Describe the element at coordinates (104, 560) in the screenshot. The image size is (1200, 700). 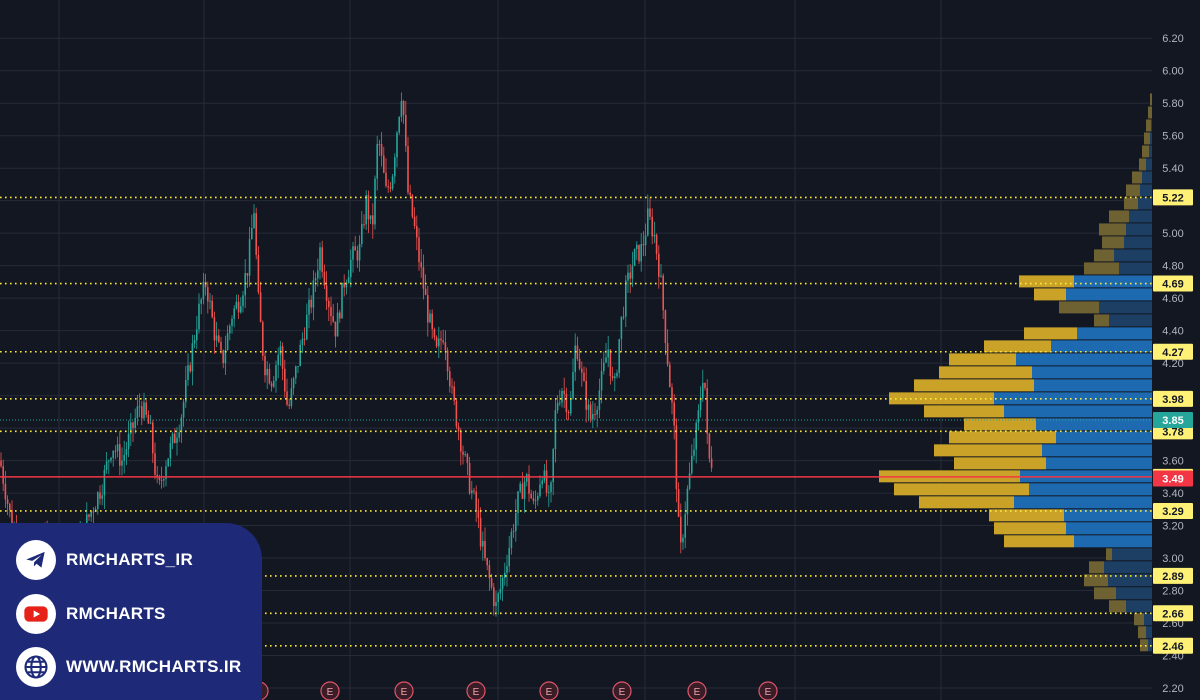
I see `social-telegram: RMCHARTS_IR` at that location.